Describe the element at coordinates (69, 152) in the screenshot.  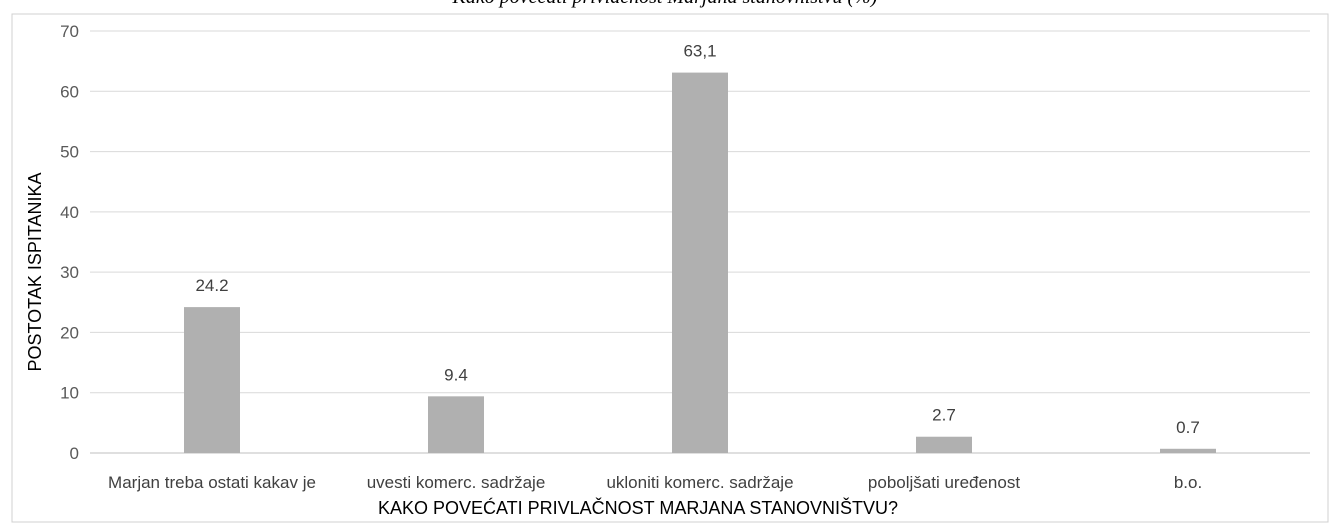
I see `y-tick-label: 50` at that location.